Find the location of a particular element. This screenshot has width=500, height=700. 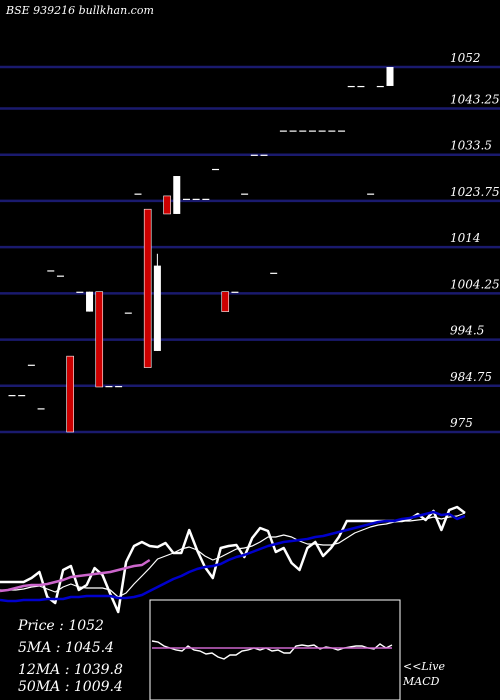

y-tick-label: 1023.75 is located at coordinates (475, 192).